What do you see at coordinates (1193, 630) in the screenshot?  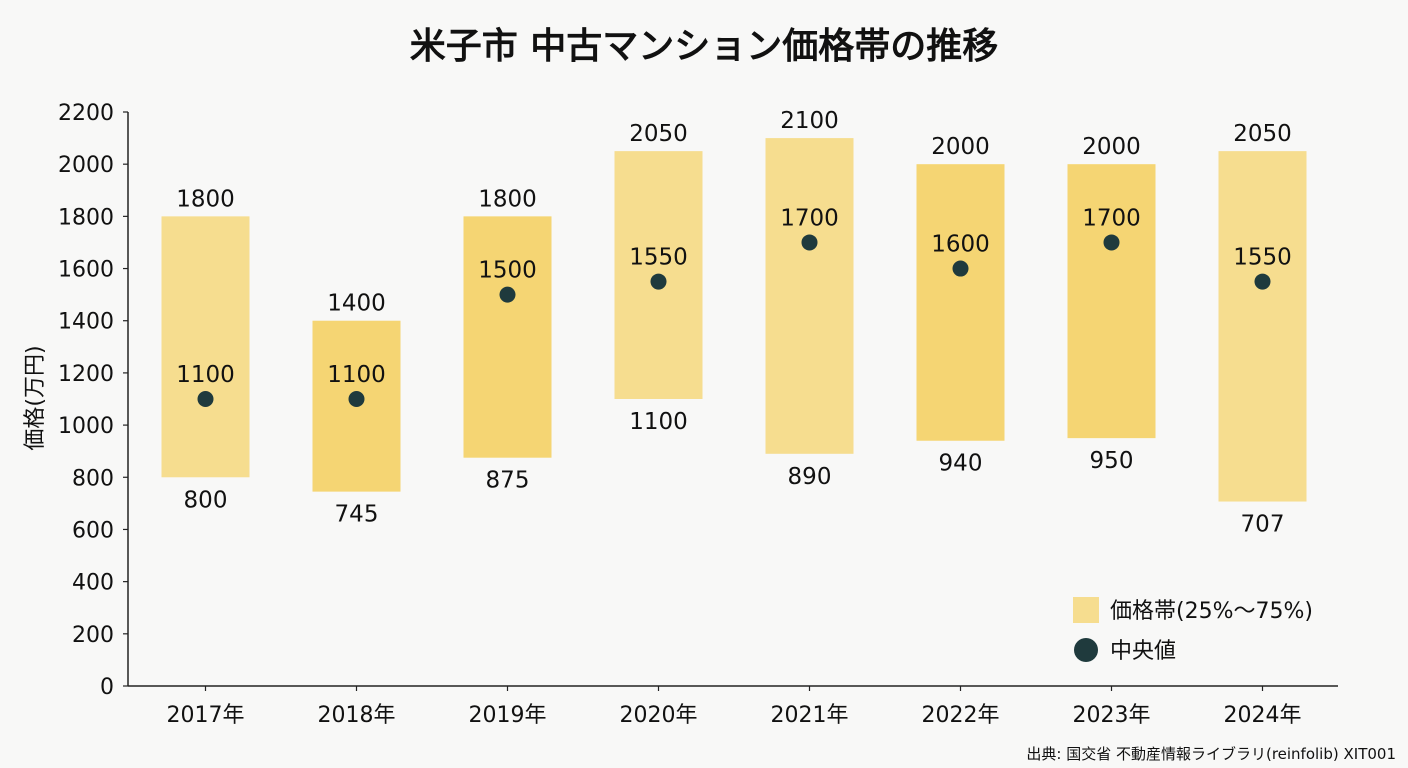 I see `legend: 価格帯(25%〜75%) 中央値` at bounding box center [1193, 630].